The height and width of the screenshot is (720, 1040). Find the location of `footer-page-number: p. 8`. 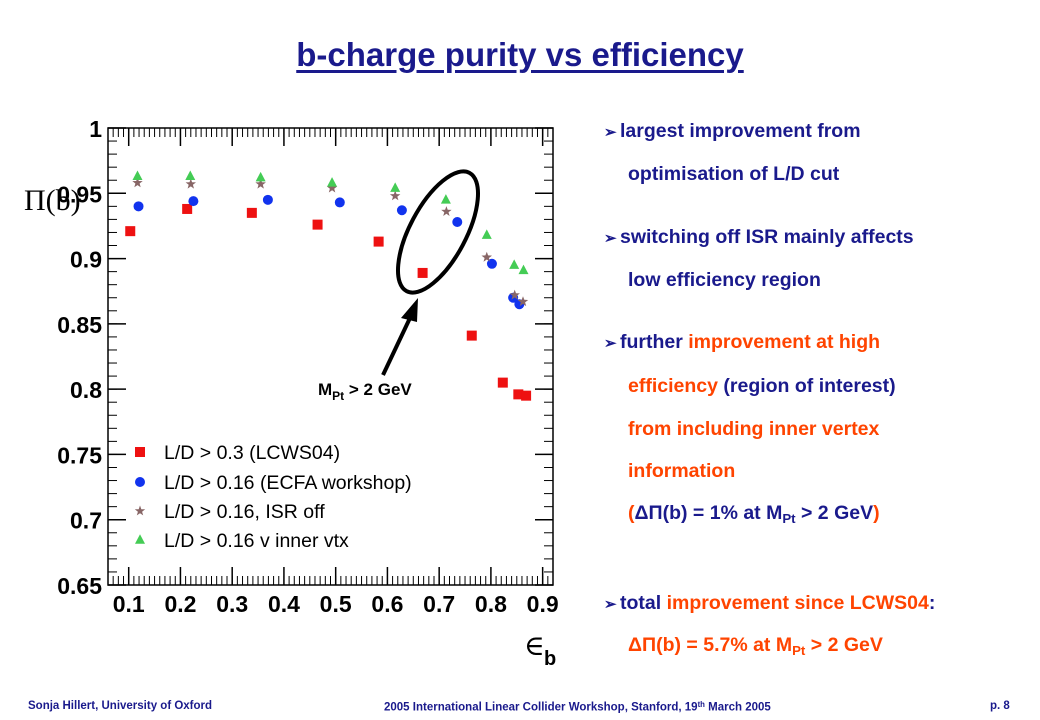

footer-page-number: p. 8 is located at coordinates (1000, 706).